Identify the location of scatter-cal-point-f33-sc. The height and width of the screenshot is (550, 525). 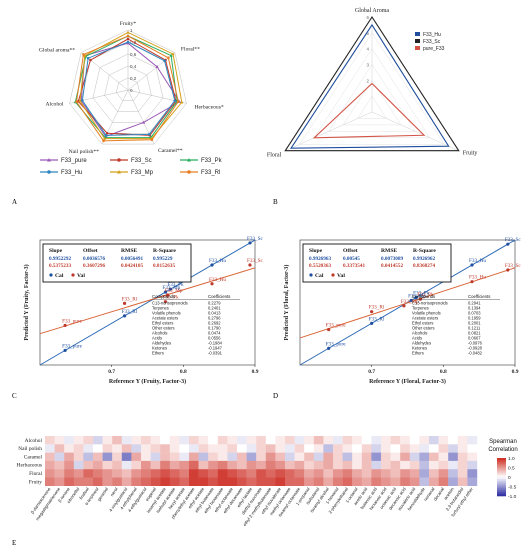
(508, 244).